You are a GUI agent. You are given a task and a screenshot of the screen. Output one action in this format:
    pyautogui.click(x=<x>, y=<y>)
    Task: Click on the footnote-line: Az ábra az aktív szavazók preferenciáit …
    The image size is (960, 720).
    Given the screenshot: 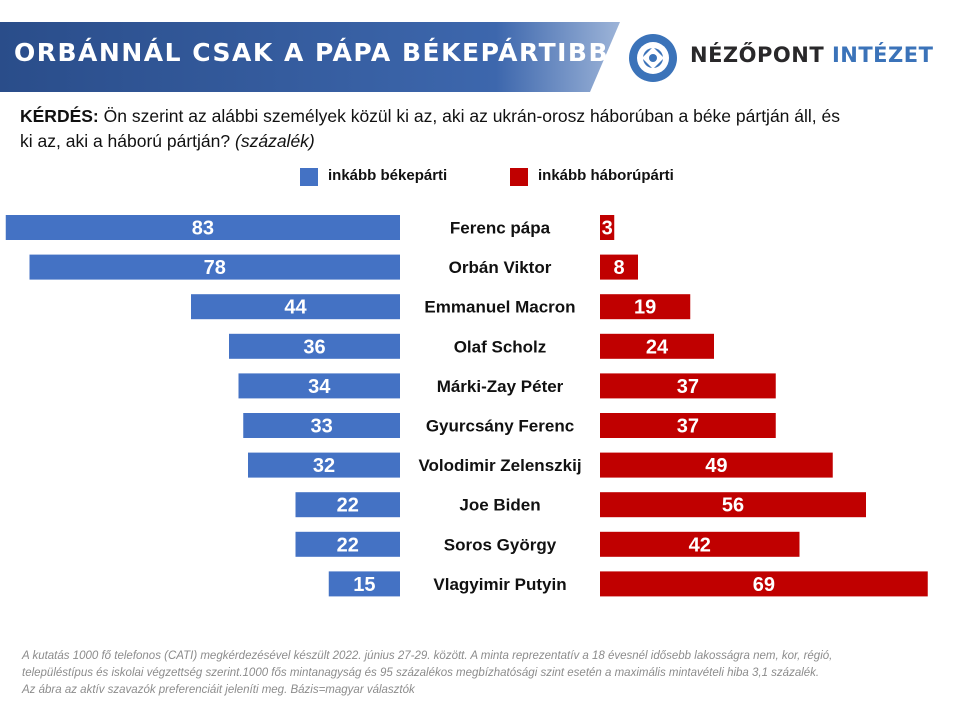 What is the action you would take?
    pyautogui.click(x=218, y=690)
    